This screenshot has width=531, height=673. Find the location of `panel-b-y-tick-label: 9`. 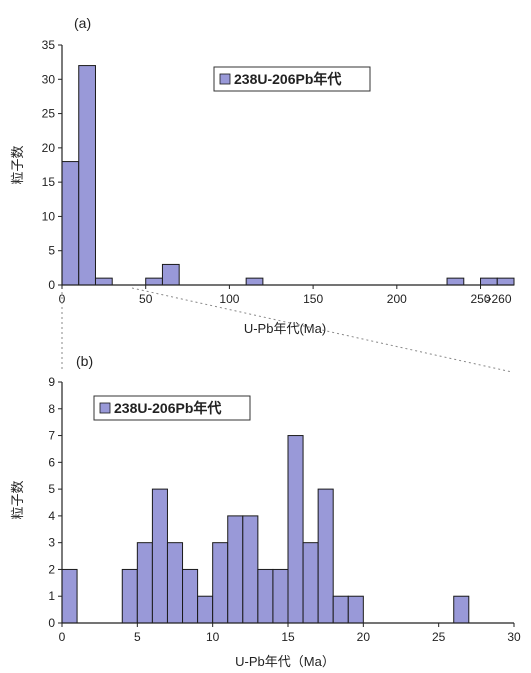

panel-b-y-tick-label: 9 is located at coordinates (51, 382).